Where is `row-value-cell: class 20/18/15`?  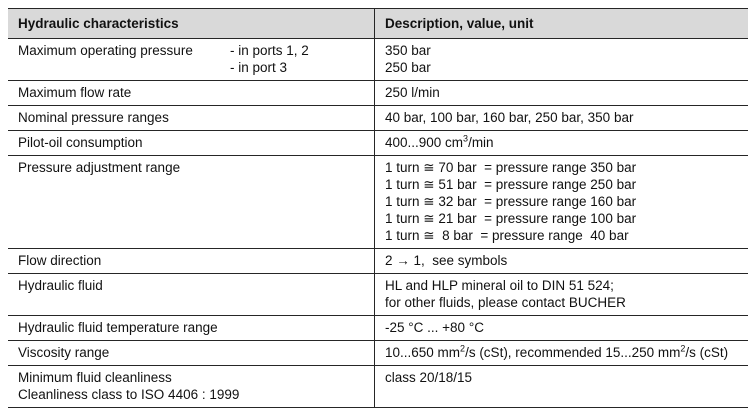
row-value-cell: class 20/18/15 is located at coordinates (561, 386).